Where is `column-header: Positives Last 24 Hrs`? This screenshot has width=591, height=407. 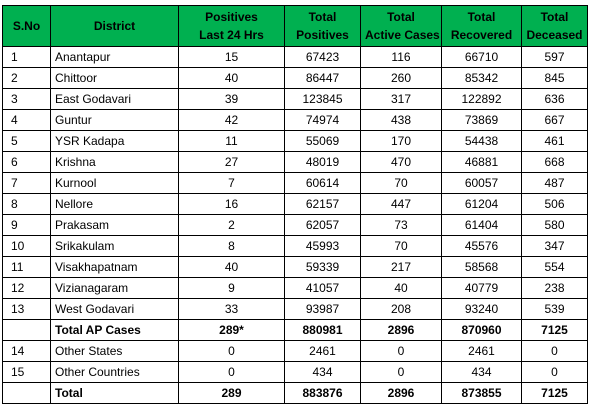
column-header: Positives Last 24 Hrs is located at coordinates (231, 26).